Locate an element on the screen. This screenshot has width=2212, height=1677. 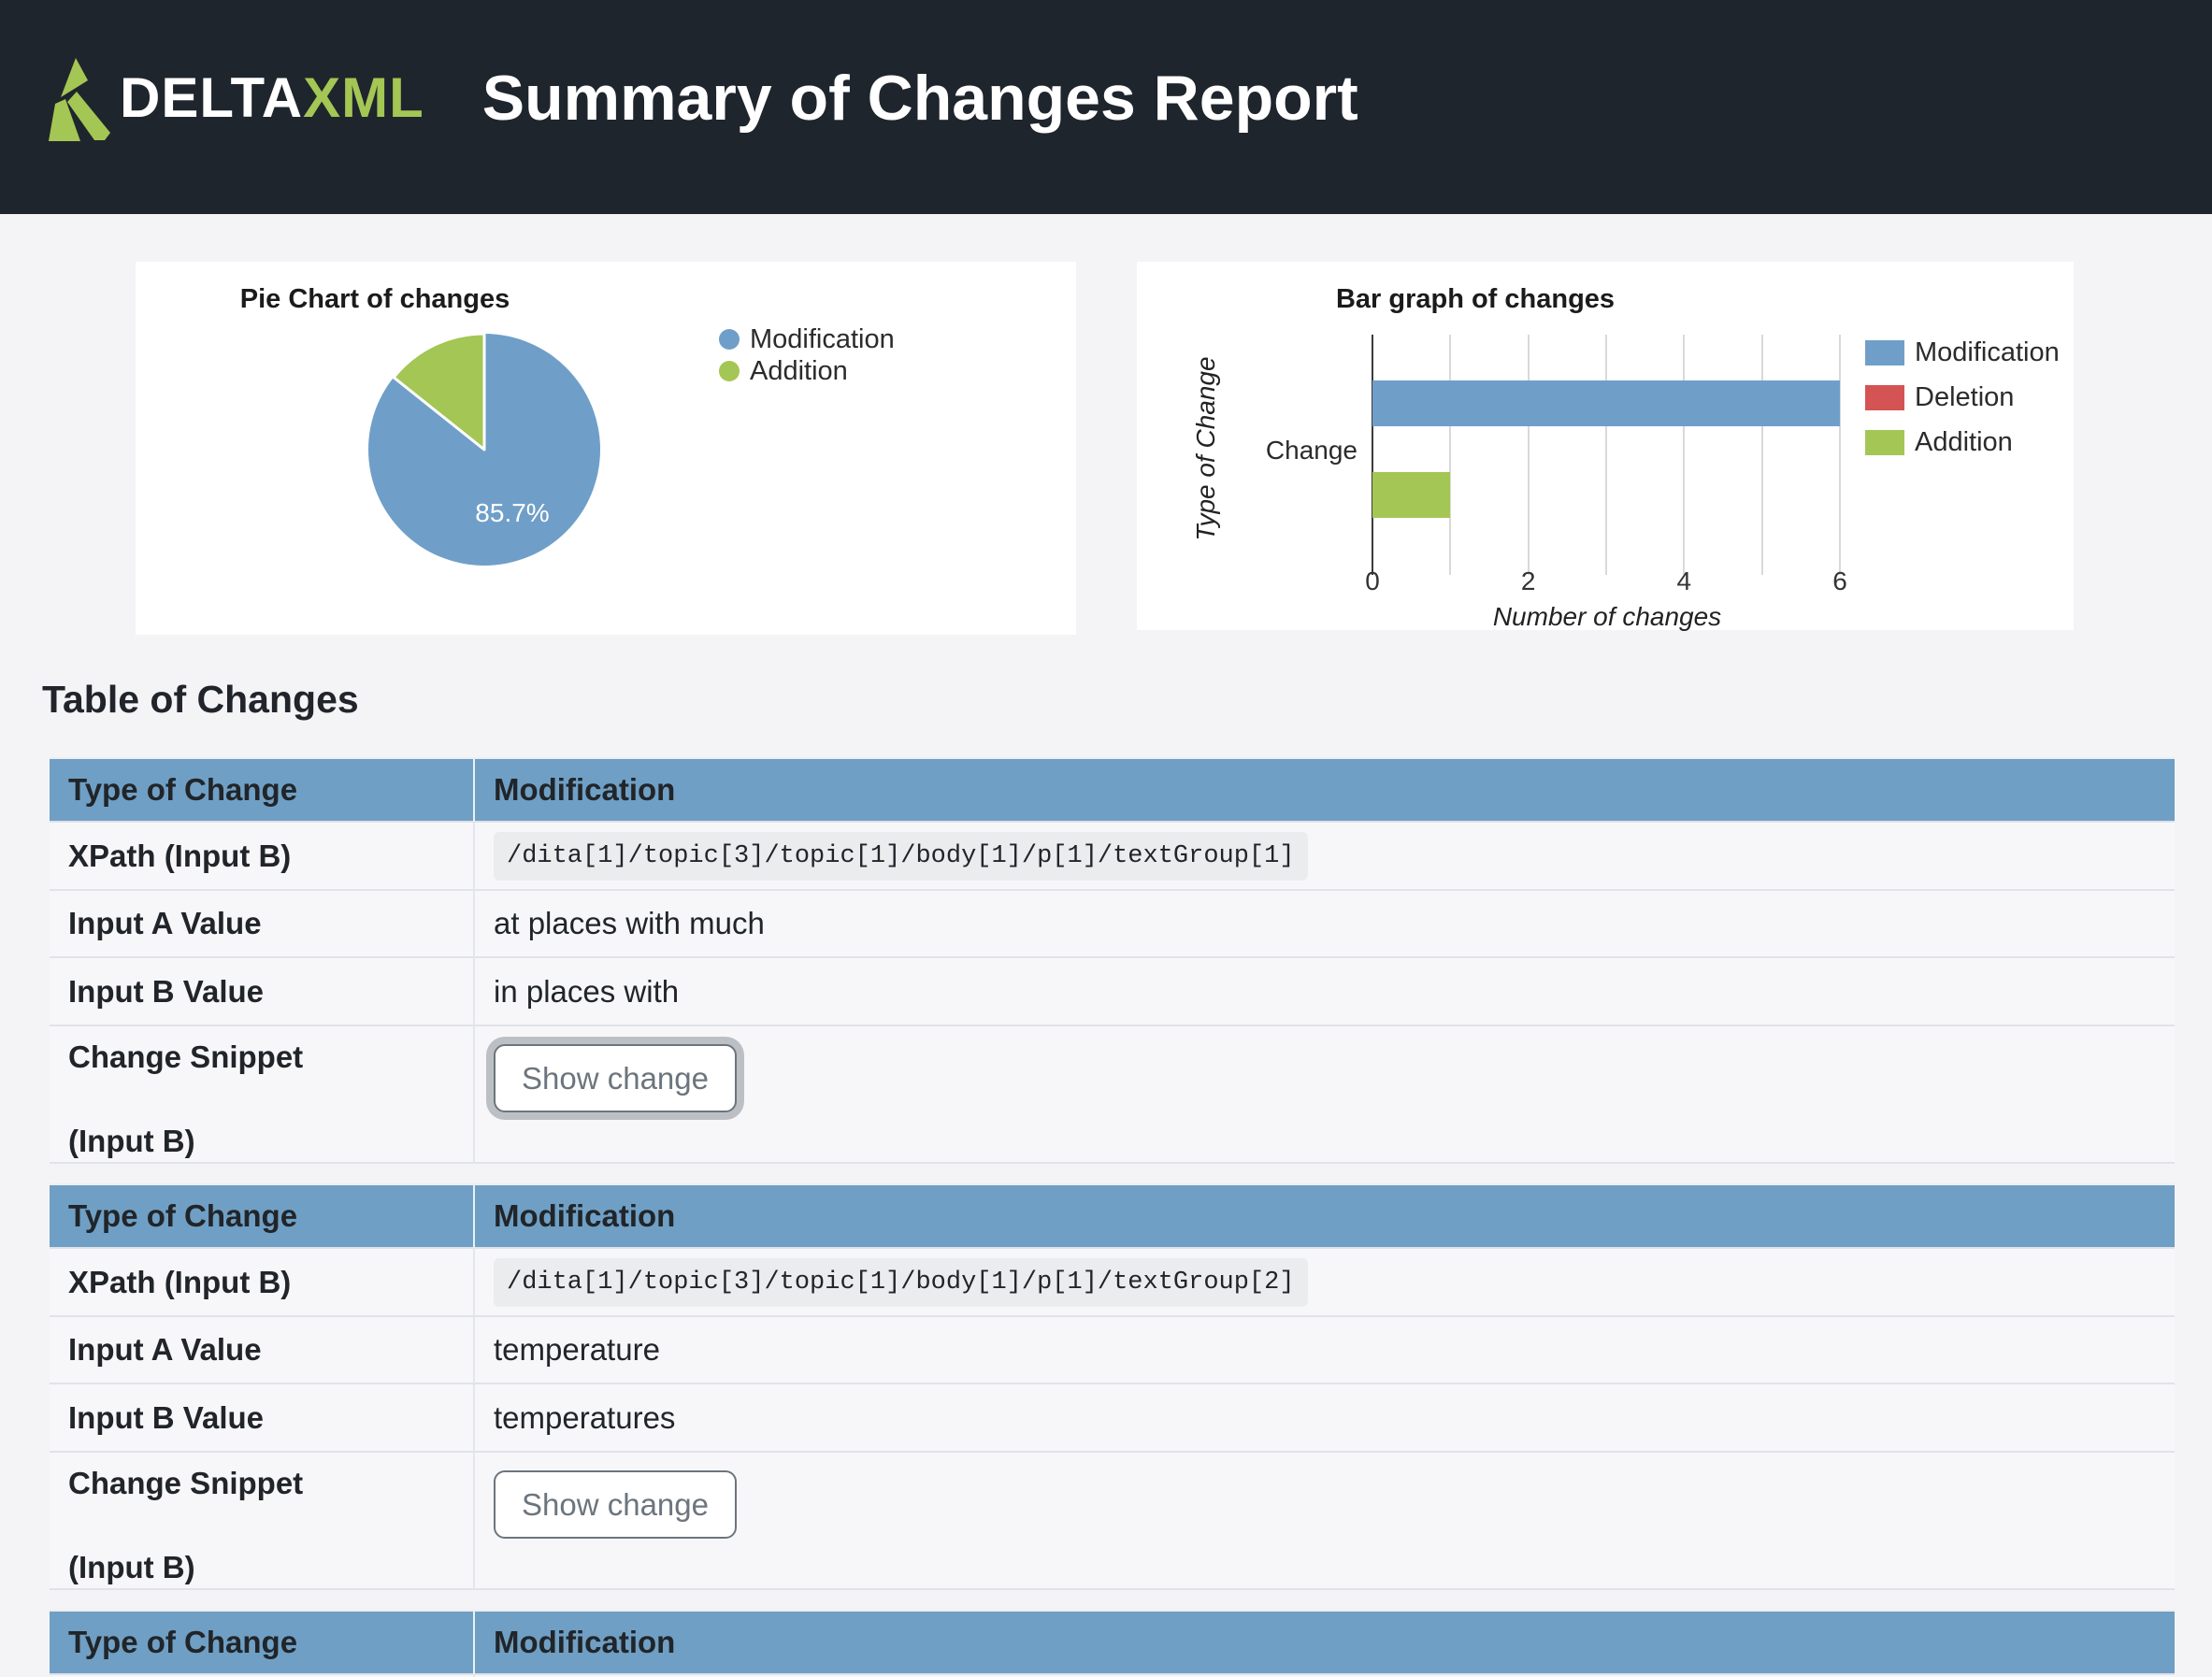
input-b-value: in places with is located at coordinates (1325, 992).